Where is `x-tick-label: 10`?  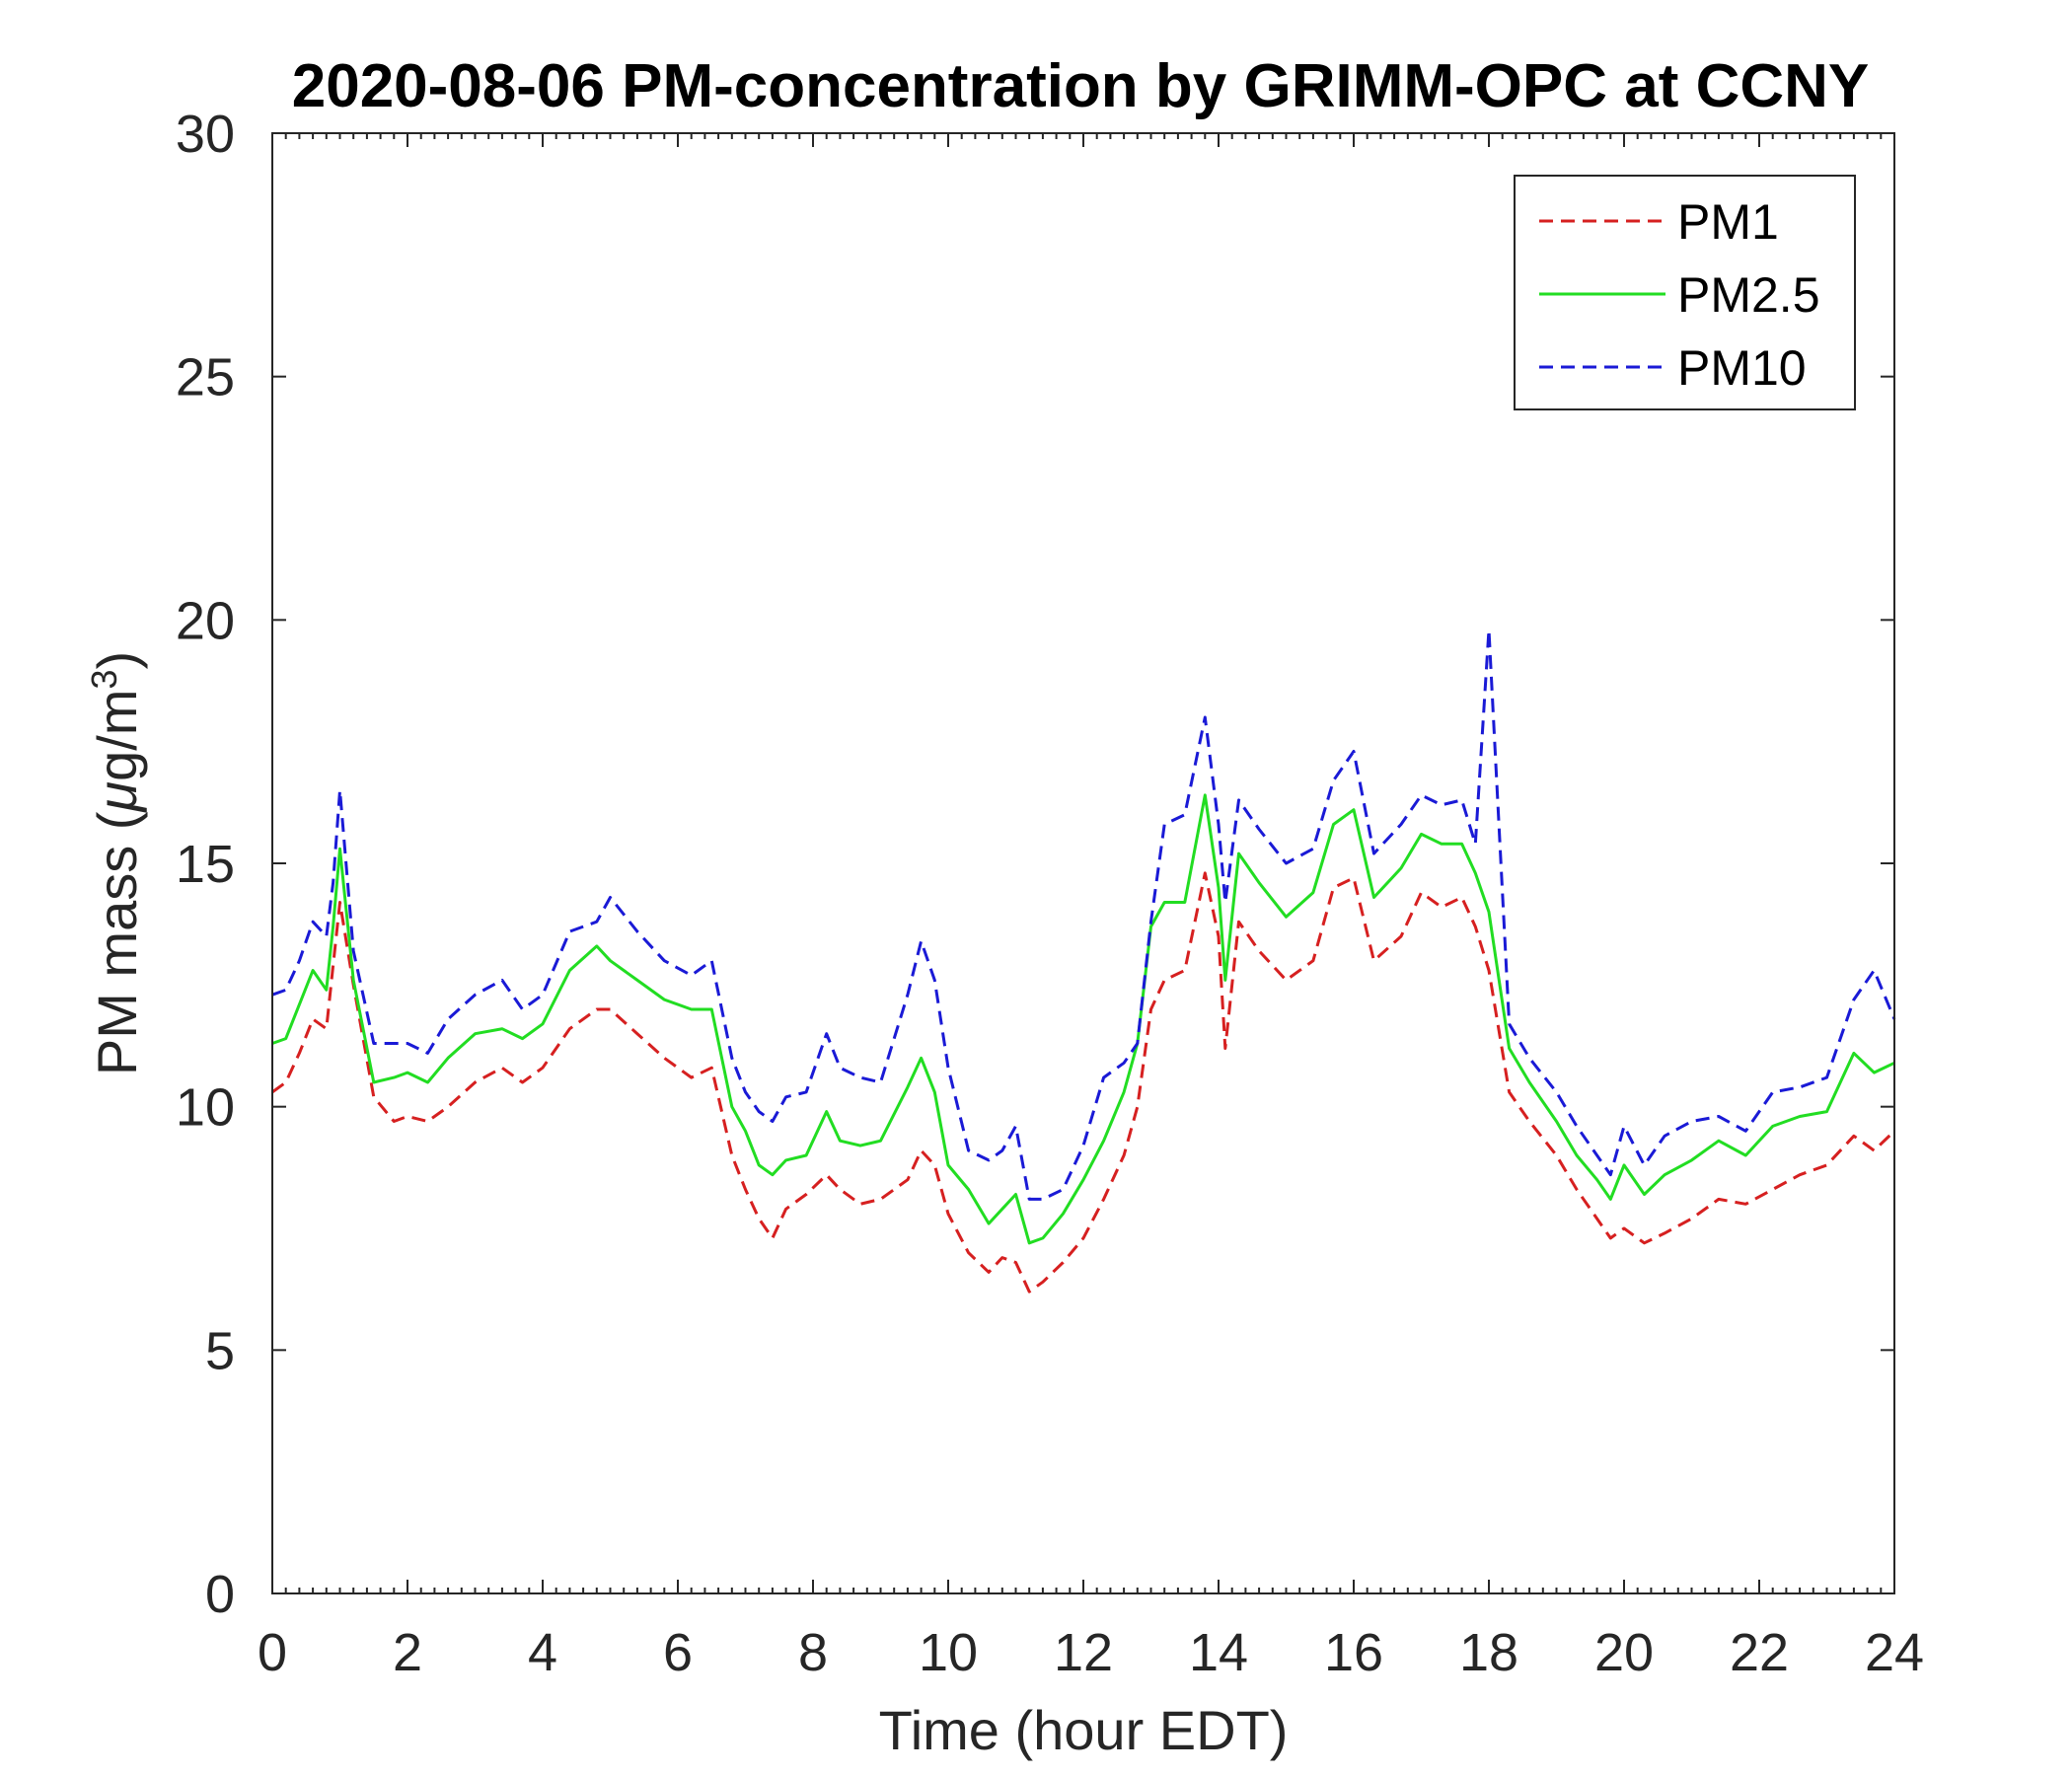
x-tick-label: 10 is located at coordinates (949, 1653).